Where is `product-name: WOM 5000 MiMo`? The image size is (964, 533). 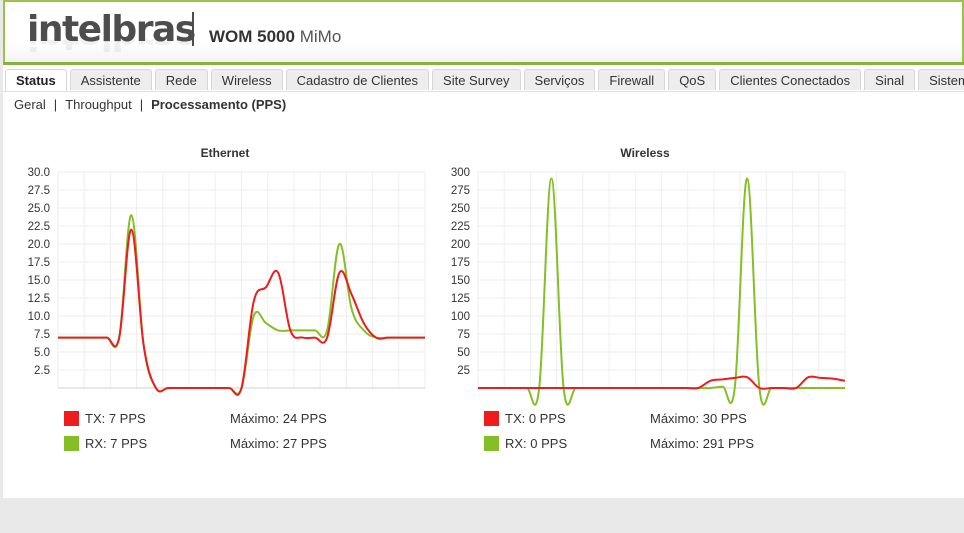
product-name: WOM 5000 MiMo is located at coordinates (275, 37).